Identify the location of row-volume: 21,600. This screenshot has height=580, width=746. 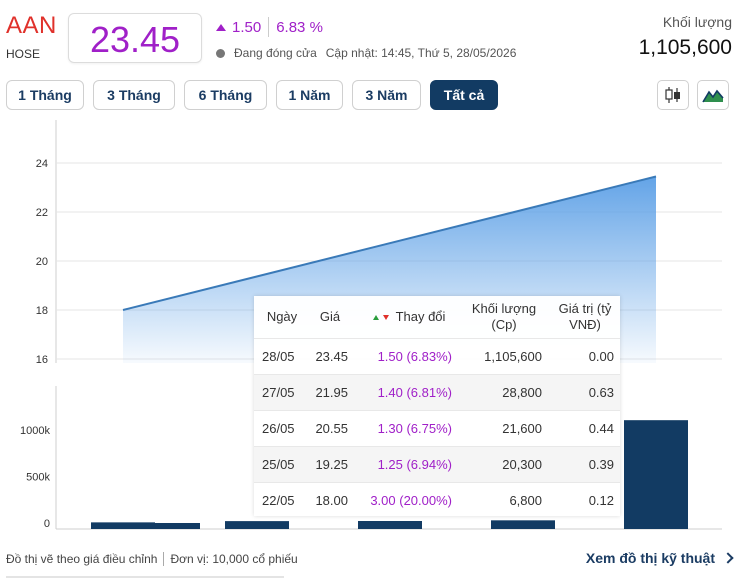
(522, 428).